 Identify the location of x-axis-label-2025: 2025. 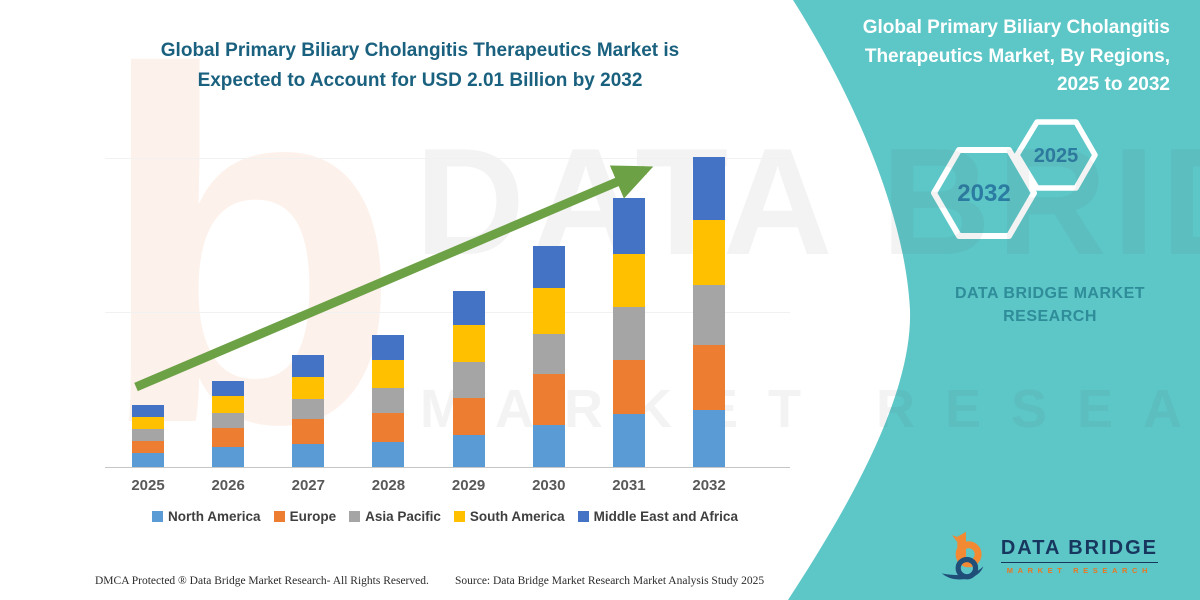
(148, 485).